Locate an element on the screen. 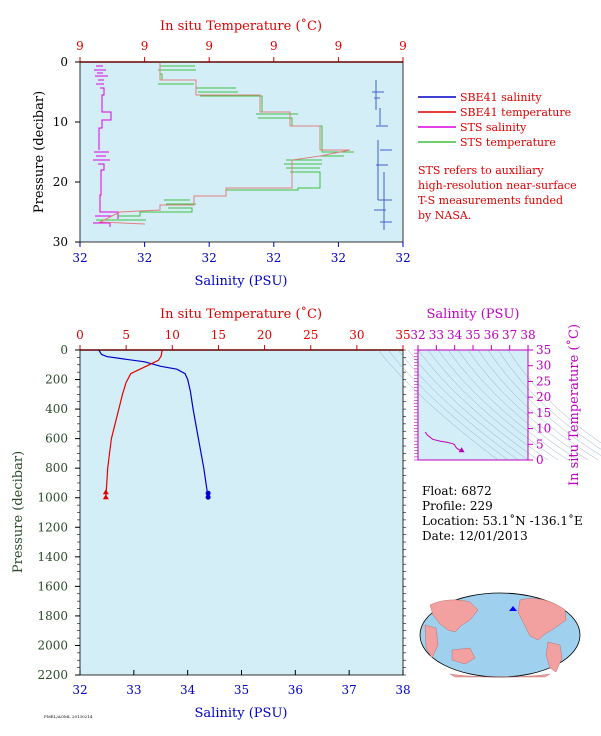 The image size is (601, 736). main-sal-tick-label: 33 is located at coordinates (133, 690).